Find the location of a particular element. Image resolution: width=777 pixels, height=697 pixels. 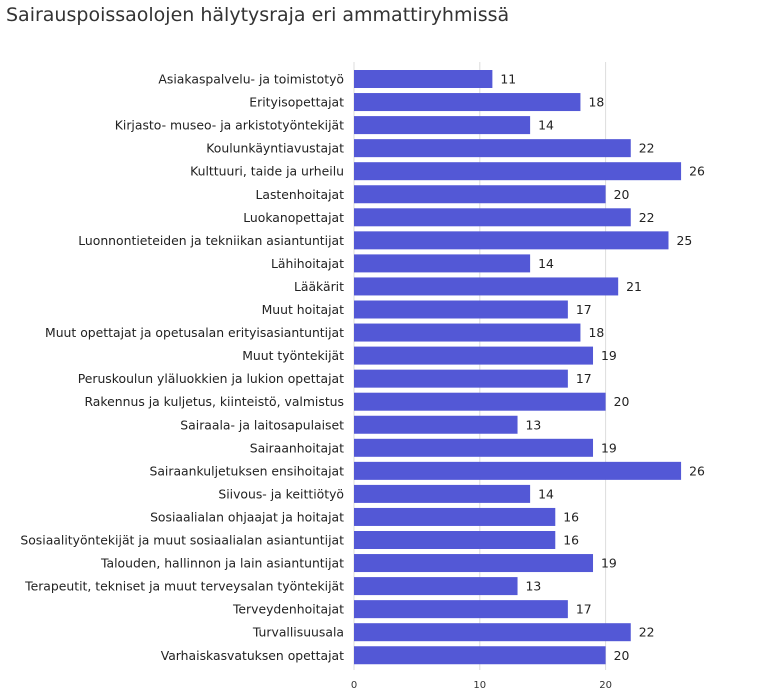

category-label: Sairaala- ja laitosapulaiset is located at coordinates (262, 424).